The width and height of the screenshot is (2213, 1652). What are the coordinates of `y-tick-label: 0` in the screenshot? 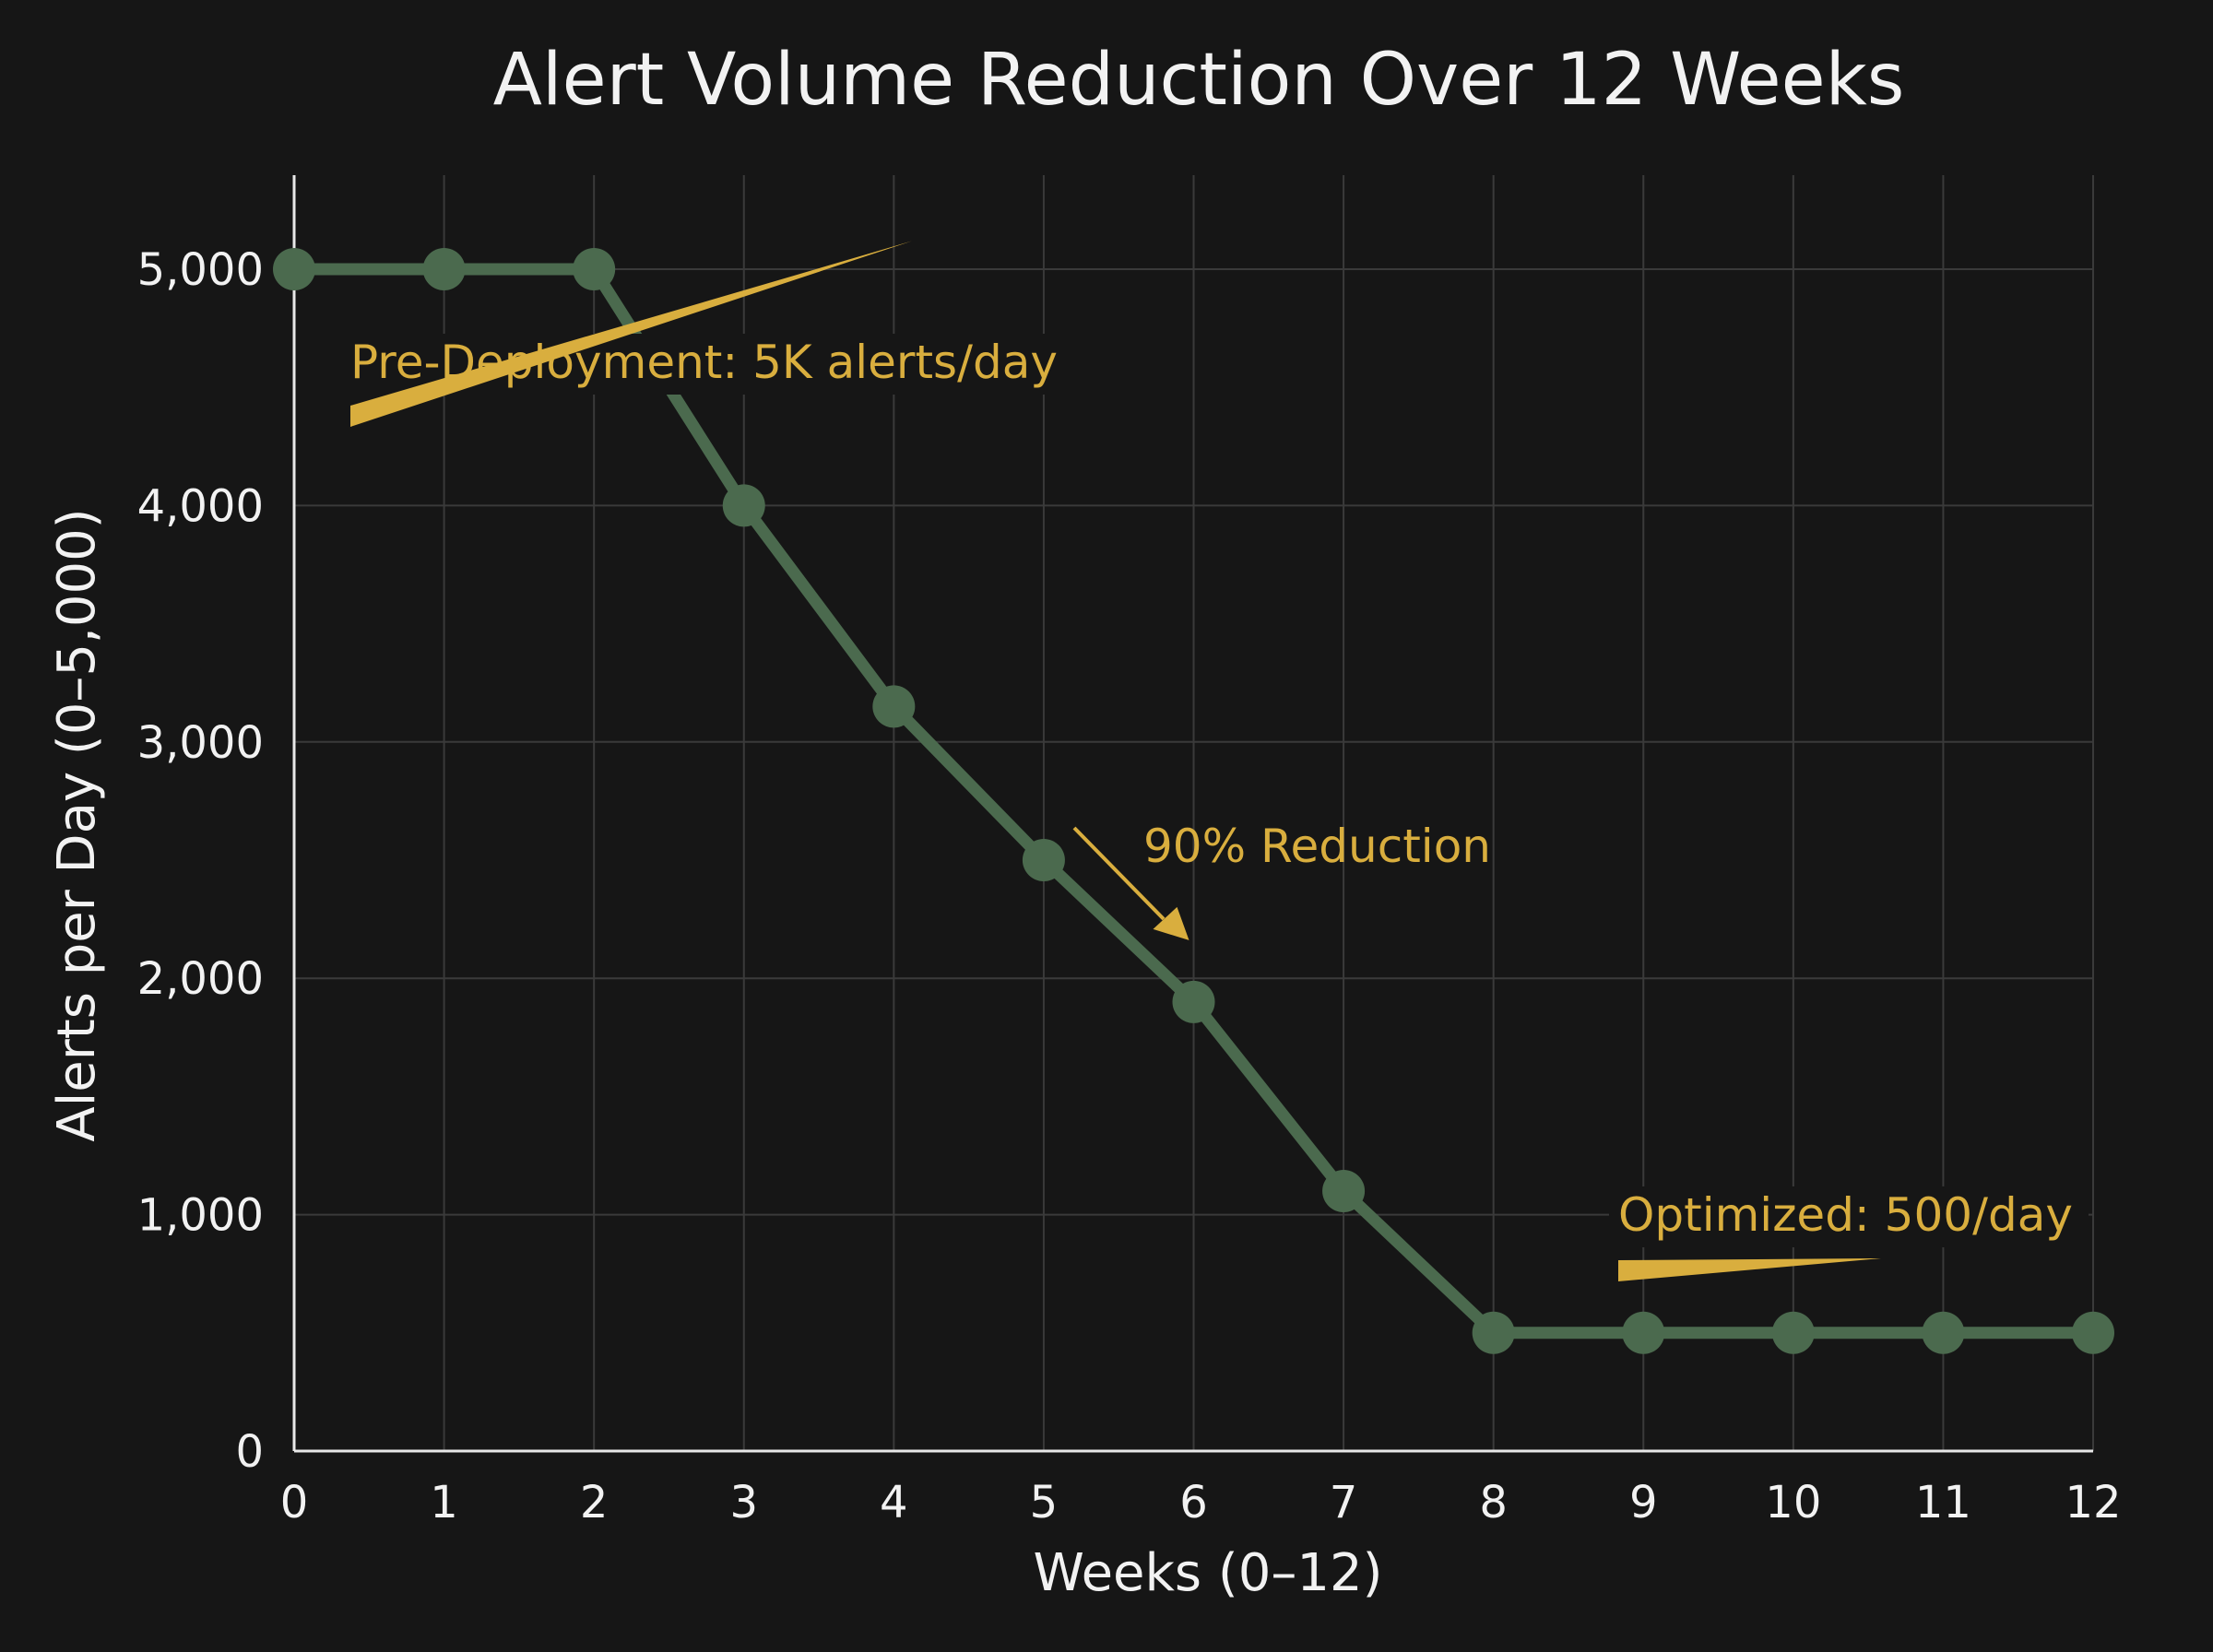 It's located at (250, 1452).